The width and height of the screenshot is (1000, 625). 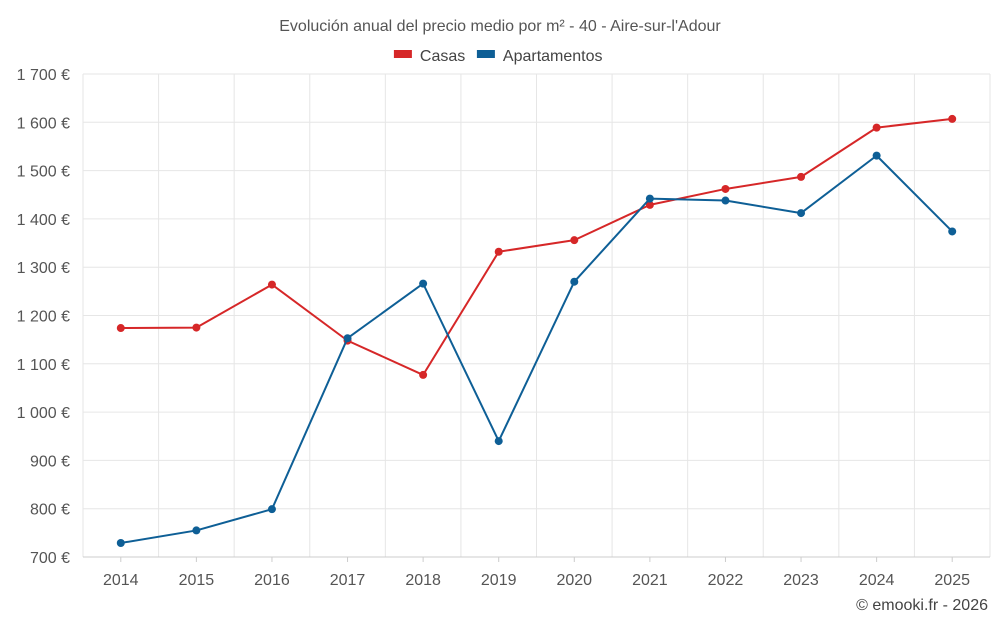 What do you see at coordinates (442, 56) in the screenshot?
I see `legend-label-casas: Casas` at bounding box center [442, 56].